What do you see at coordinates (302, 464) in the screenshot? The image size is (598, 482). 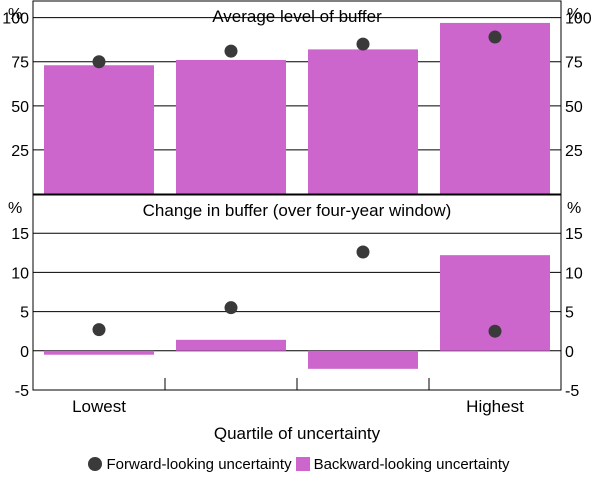 I see `legend-bar-marker` at bounding box center [302, 464].